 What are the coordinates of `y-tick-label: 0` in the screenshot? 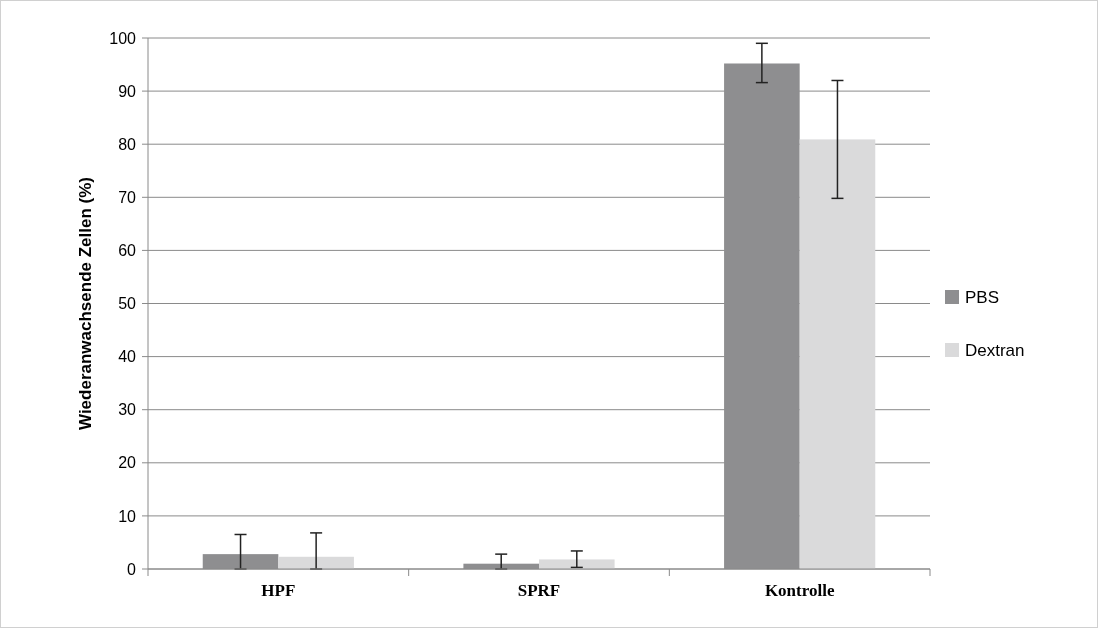 It's located at (132, 569).